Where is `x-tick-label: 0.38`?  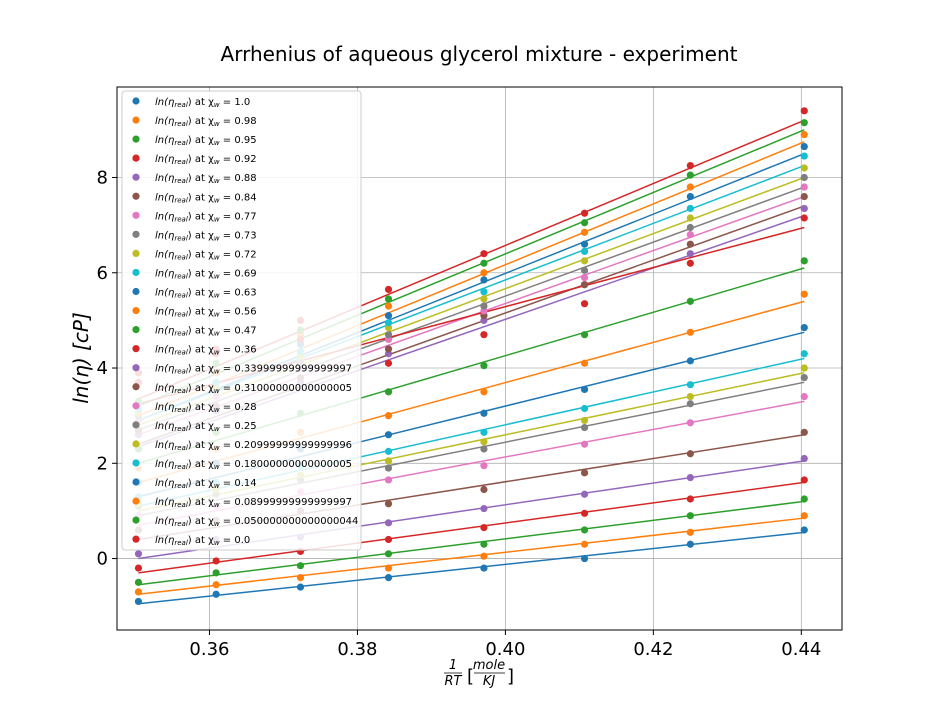 x-tick-label: 0.38 is located at coordinates (357, 649).